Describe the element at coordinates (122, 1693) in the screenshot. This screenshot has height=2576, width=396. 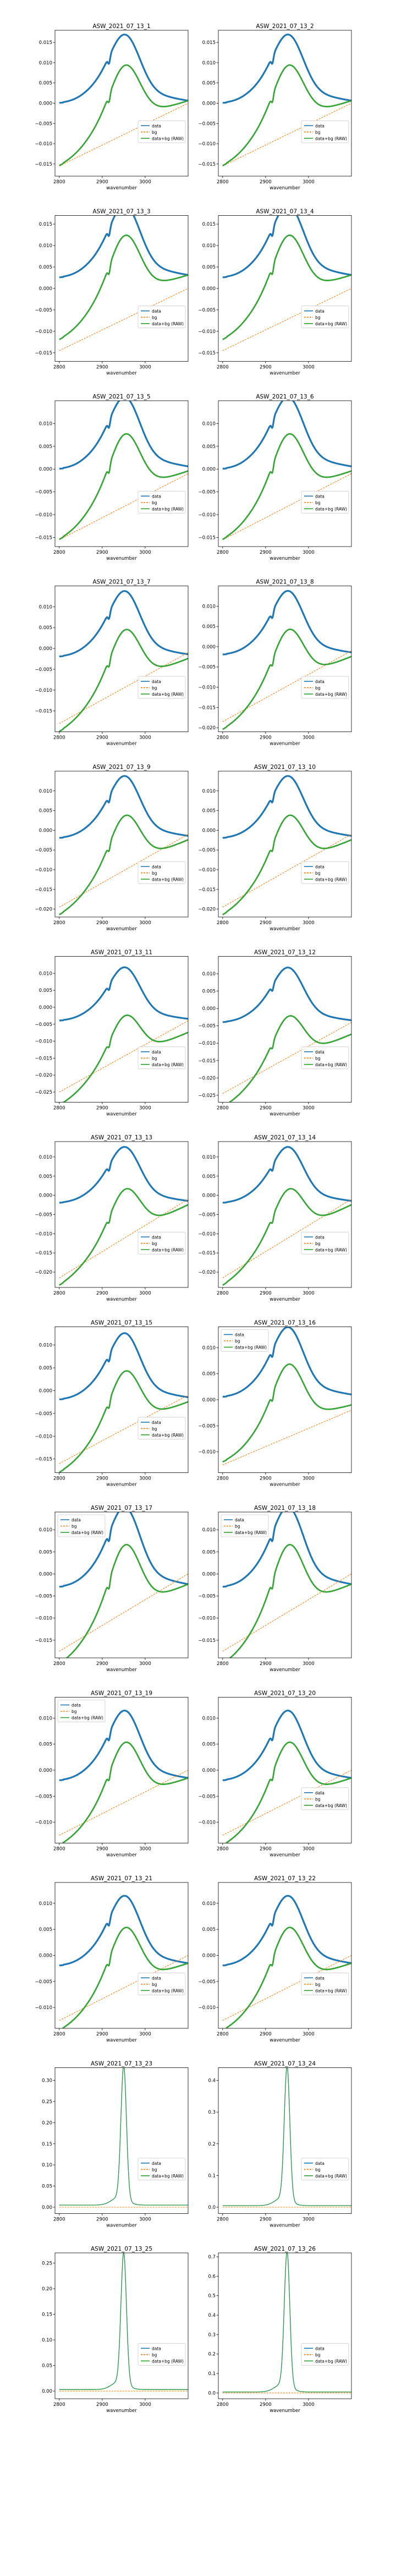
I see `chart-title: ASW_2021_07_13_19` at that location.